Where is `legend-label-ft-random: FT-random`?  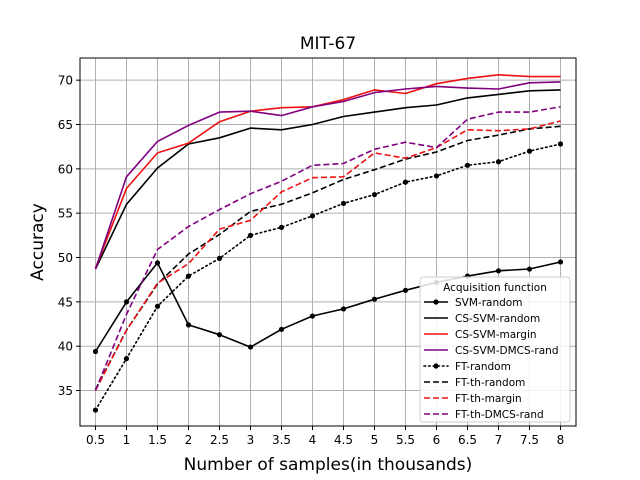 legend-label-ft-random: FT-random is located at coordinates (483, 367).